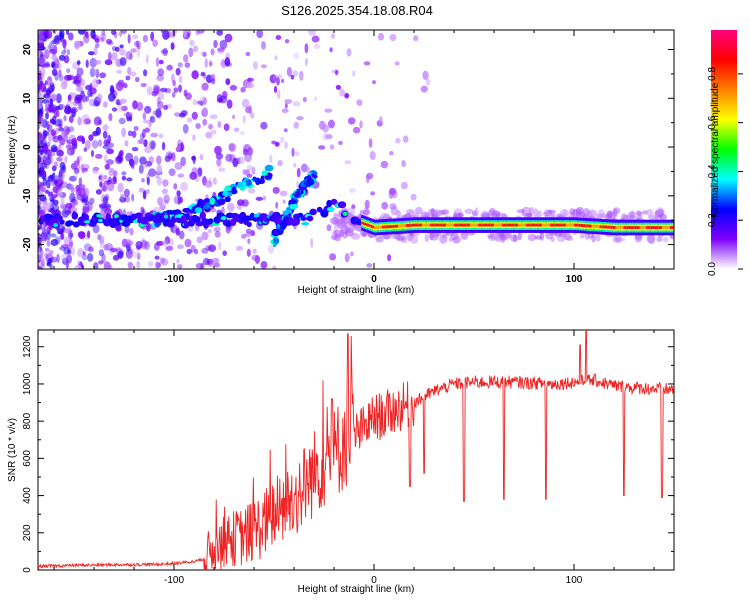 This screenshot has width=750, height=600. I want to click on colorbar-tick-label: 0.4, so click(712, 171).